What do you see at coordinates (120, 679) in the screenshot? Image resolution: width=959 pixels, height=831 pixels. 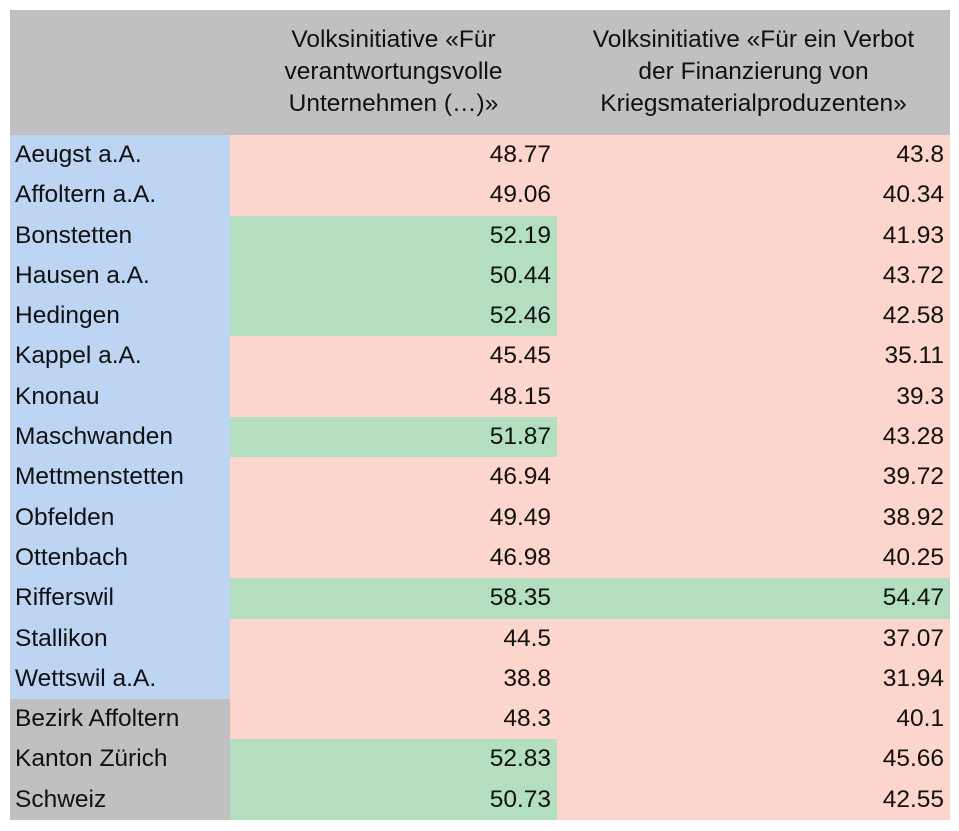 I see `row-label: Wettswil a.A.` at bounding box center [120, 679].